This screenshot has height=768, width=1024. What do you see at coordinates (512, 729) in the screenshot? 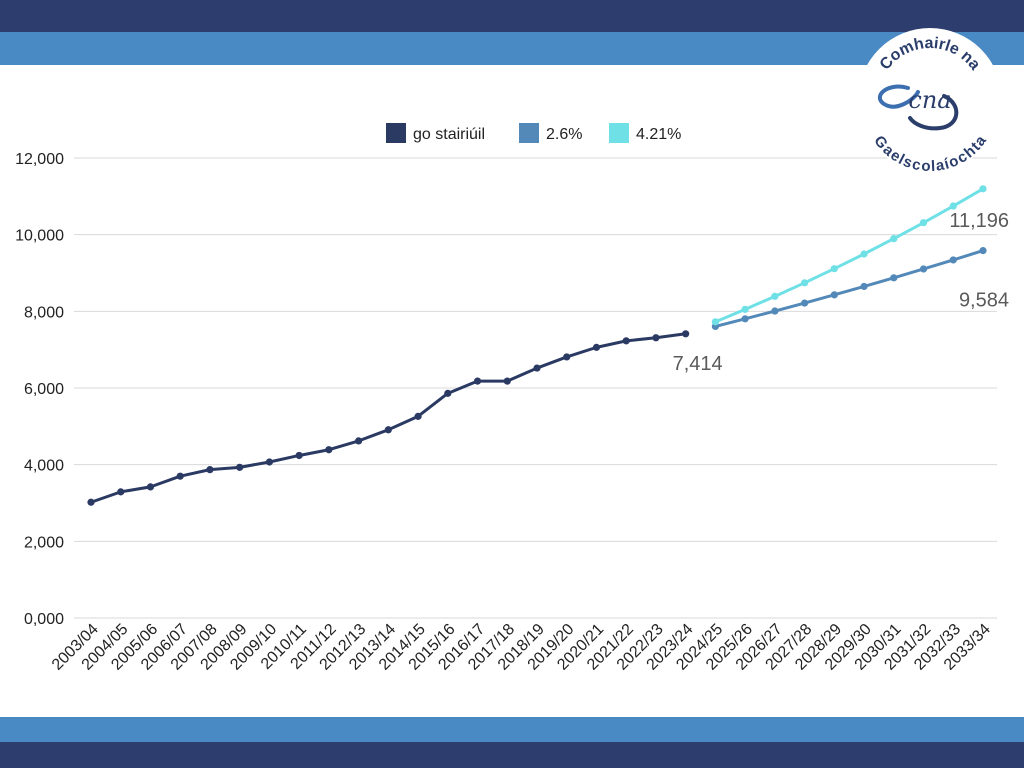
I see `footer-band-light` at bounding box center [512, 729].